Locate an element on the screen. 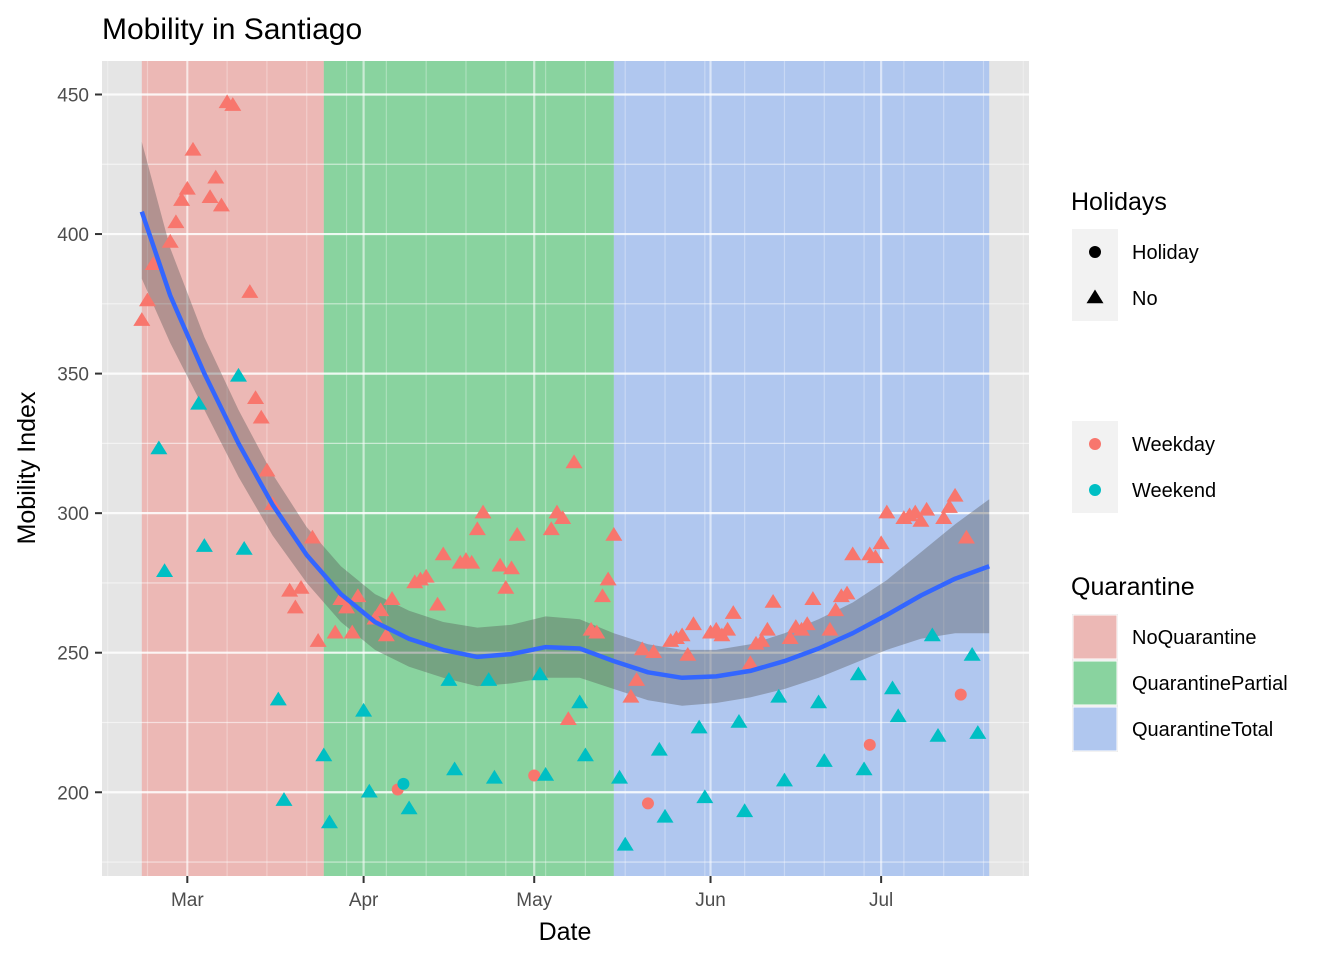 The height and width of the screenshot is (960, 1344). legend-quarantinepartial-swatch is located at coordinates (1095, 683).